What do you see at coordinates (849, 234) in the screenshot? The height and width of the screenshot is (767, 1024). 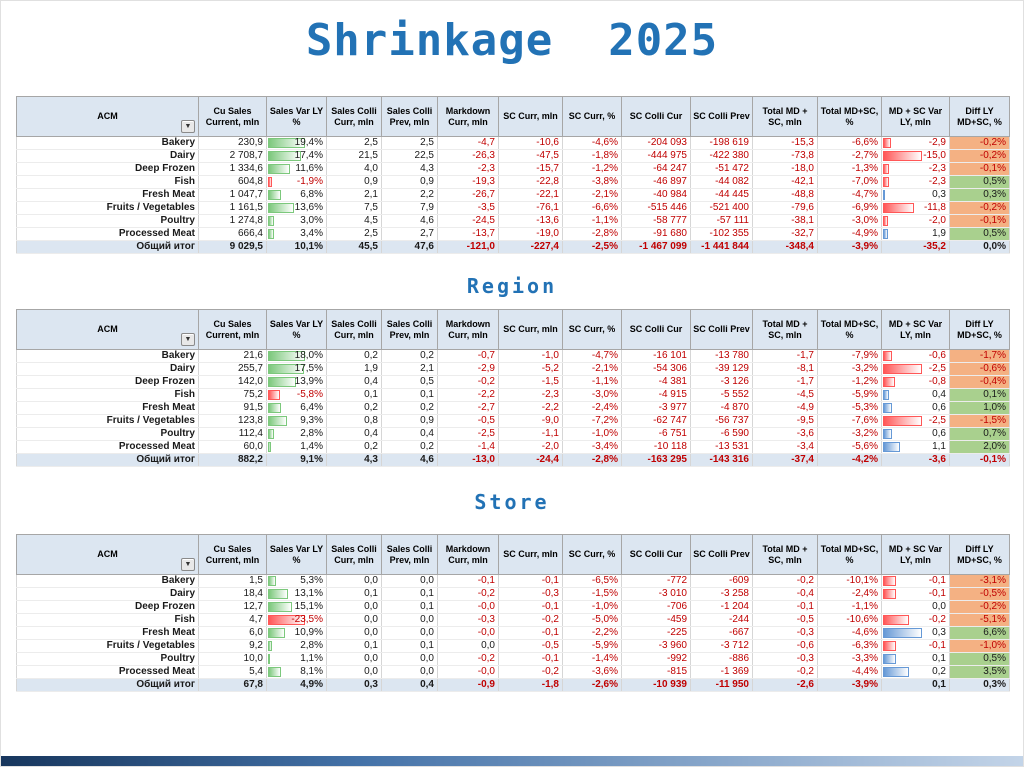 I see `table-cell: -4,9%` at bounding box center [849, 234].